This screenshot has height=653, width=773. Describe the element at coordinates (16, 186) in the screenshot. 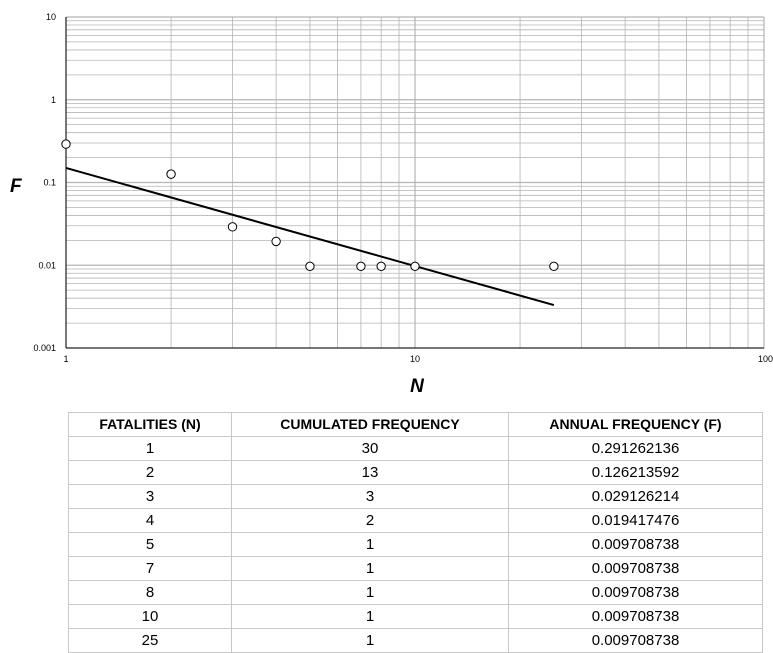

I see `y-axis-title: F` at that location.